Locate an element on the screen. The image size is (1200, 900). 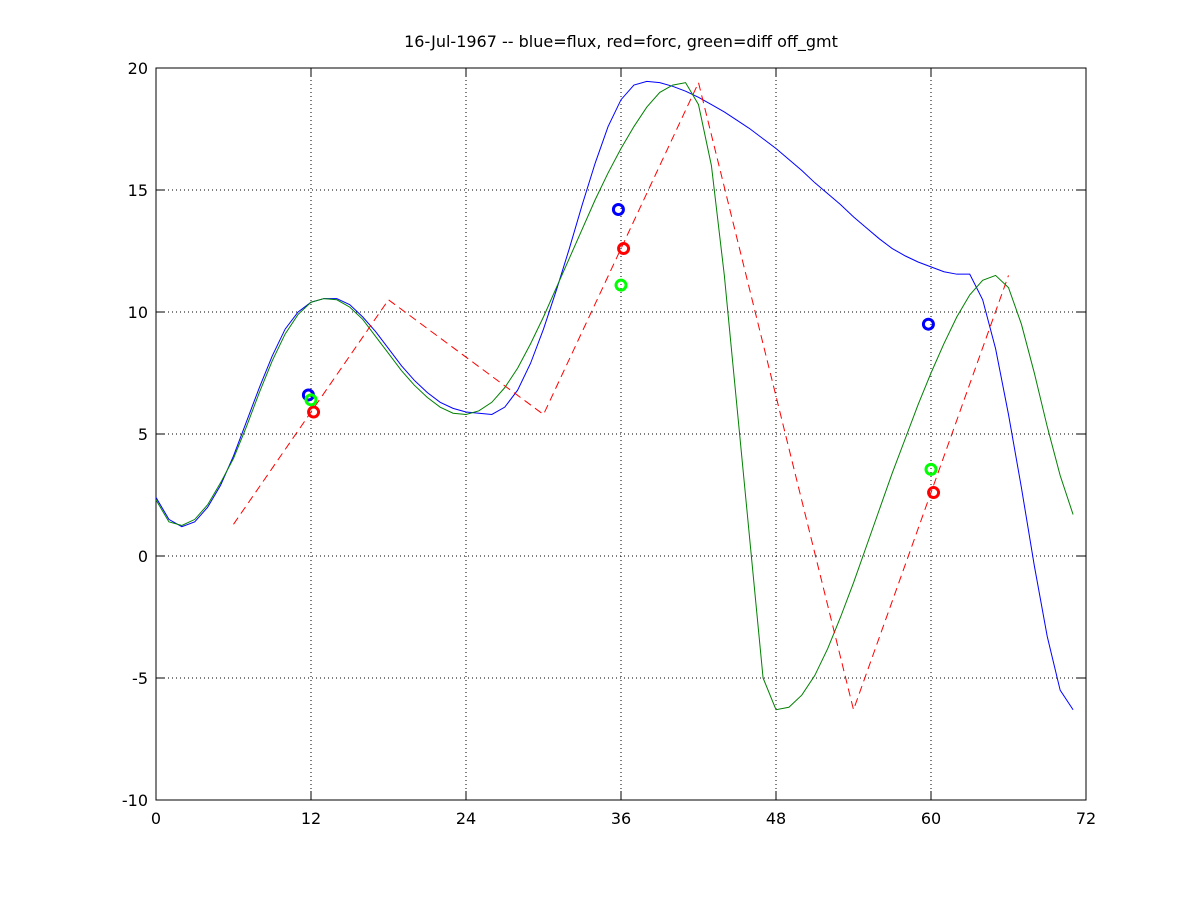
x-tick-label: 72 is located at coordinates (1086, 818).